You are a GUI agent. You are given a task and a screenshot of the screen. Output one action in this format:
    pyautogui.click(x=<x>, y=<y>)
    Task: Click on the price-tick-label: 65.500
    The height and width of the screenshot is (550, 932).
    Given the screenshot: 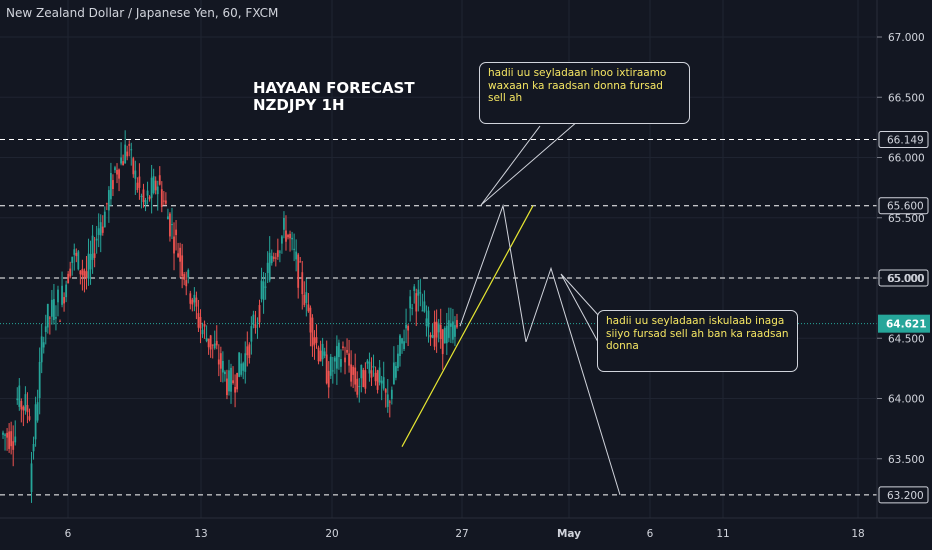 What is the action you would take?
    pyautogui.click(x=906, y=219)
    